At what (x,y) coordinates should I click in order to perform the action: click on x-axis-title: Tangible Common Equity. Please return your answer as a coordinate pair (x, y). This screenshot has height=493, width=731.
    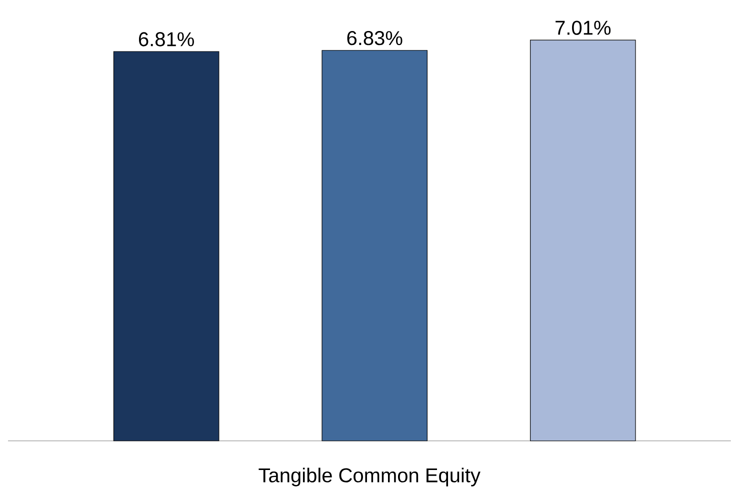
    Looking at the image, I should click on (369, 477).